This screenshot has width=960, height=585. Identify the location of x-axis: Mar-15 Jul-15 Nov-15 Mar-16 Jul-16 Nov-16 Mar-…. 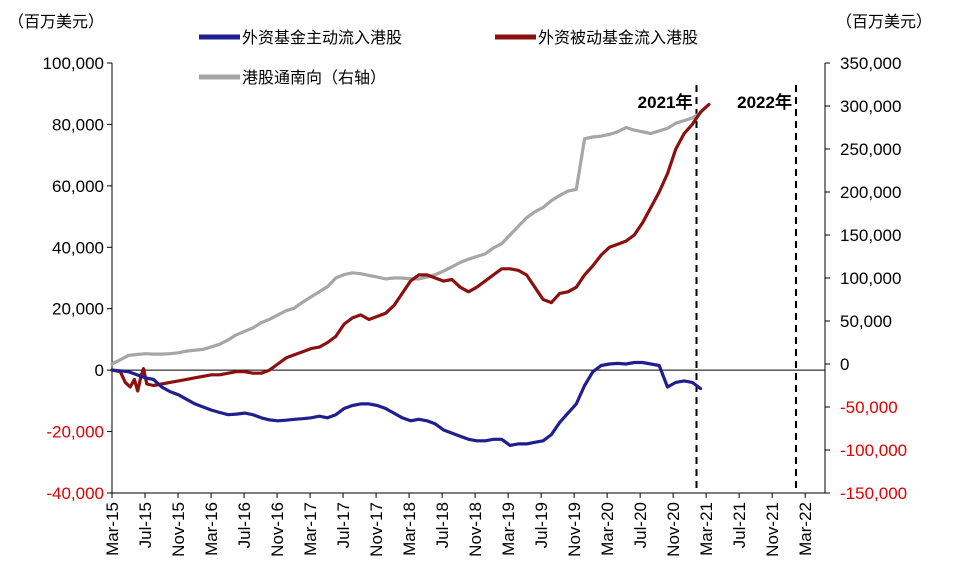
(459, 525).